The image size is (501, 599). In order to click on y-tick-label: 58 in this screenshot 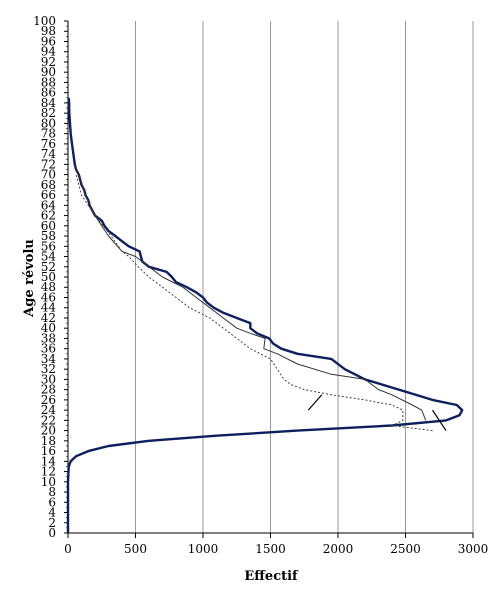, I will do `click(48, 236)`.